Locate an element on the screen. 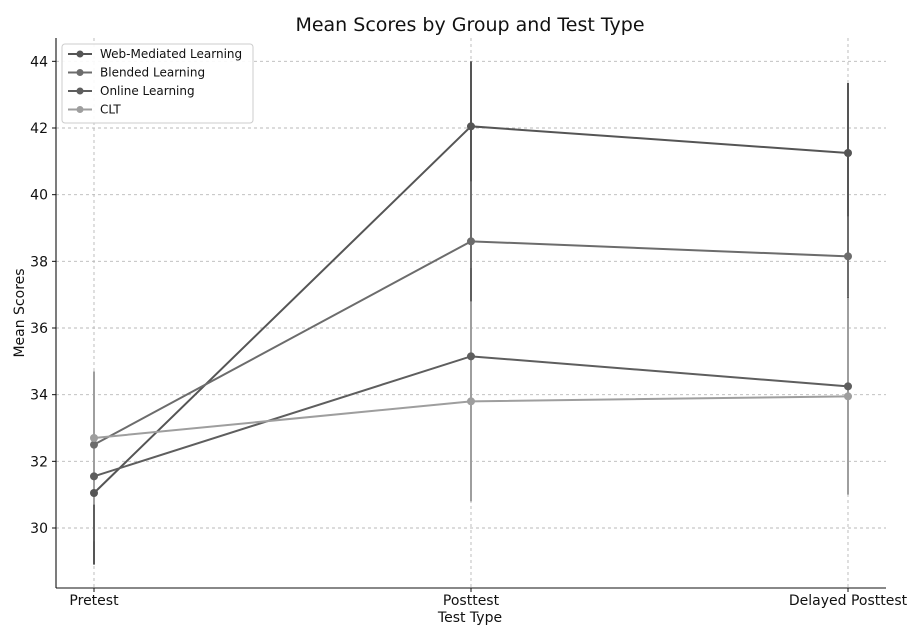  y-axis-title: Mean Scores is located at coordinates (20, 312).